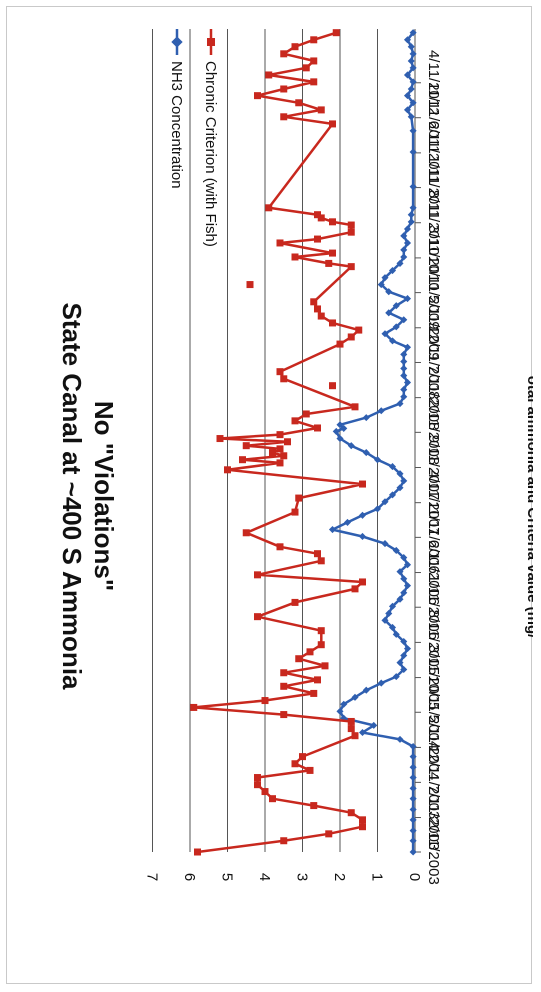 This screenshot has height=992, width=541. What do you see at coordinates (433, 712) in the screenshot?
I see `x-tick-label: 10/11/2004` at bounding box center [433, 712].